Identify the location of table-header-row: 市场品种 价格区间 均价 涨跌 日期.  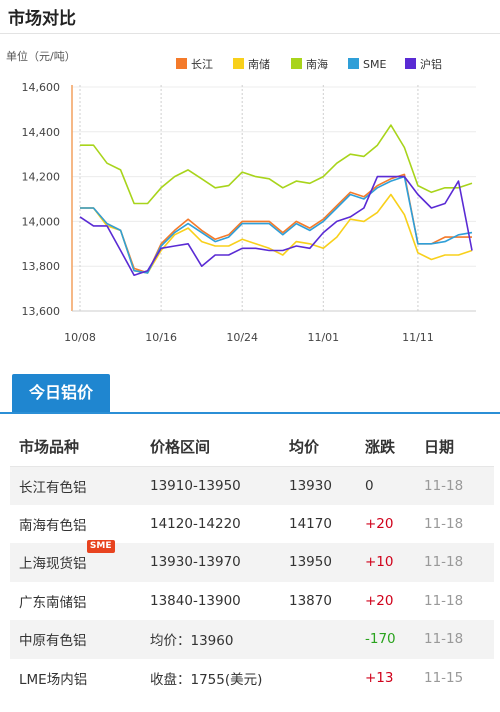
(252, 447).